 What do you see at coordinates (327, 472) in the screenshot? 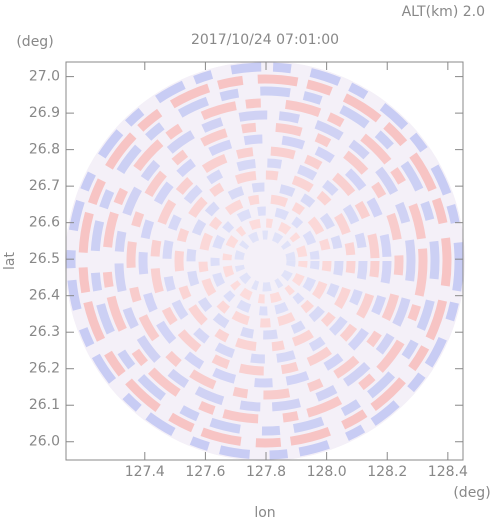
I see `x-tick-label: 128.0` at bounding box center [327, 472].